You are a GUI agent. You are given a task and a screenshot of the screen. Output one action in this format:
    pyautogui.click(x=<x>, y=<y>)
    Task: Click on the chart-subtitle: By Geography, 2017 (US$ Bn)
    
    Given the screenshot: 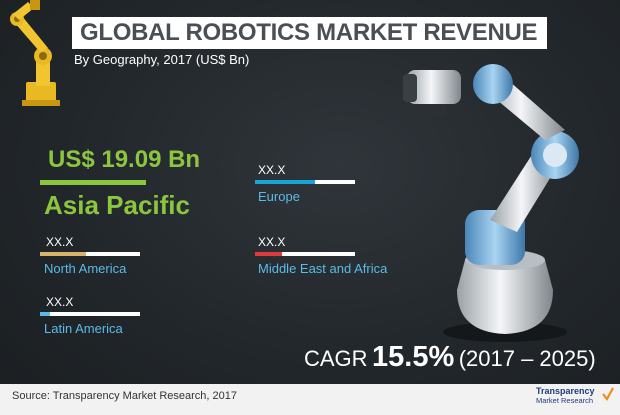 What is the action you would take?
    pyautogui.click(x=162, y=59)
    